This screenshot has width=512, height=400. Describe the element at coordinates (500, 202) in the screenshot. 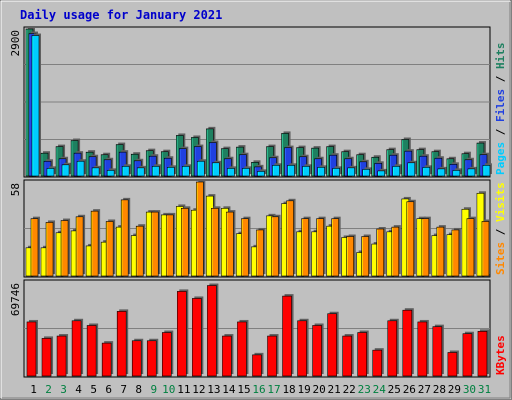

I see `legend-visits: Visits` at that location.